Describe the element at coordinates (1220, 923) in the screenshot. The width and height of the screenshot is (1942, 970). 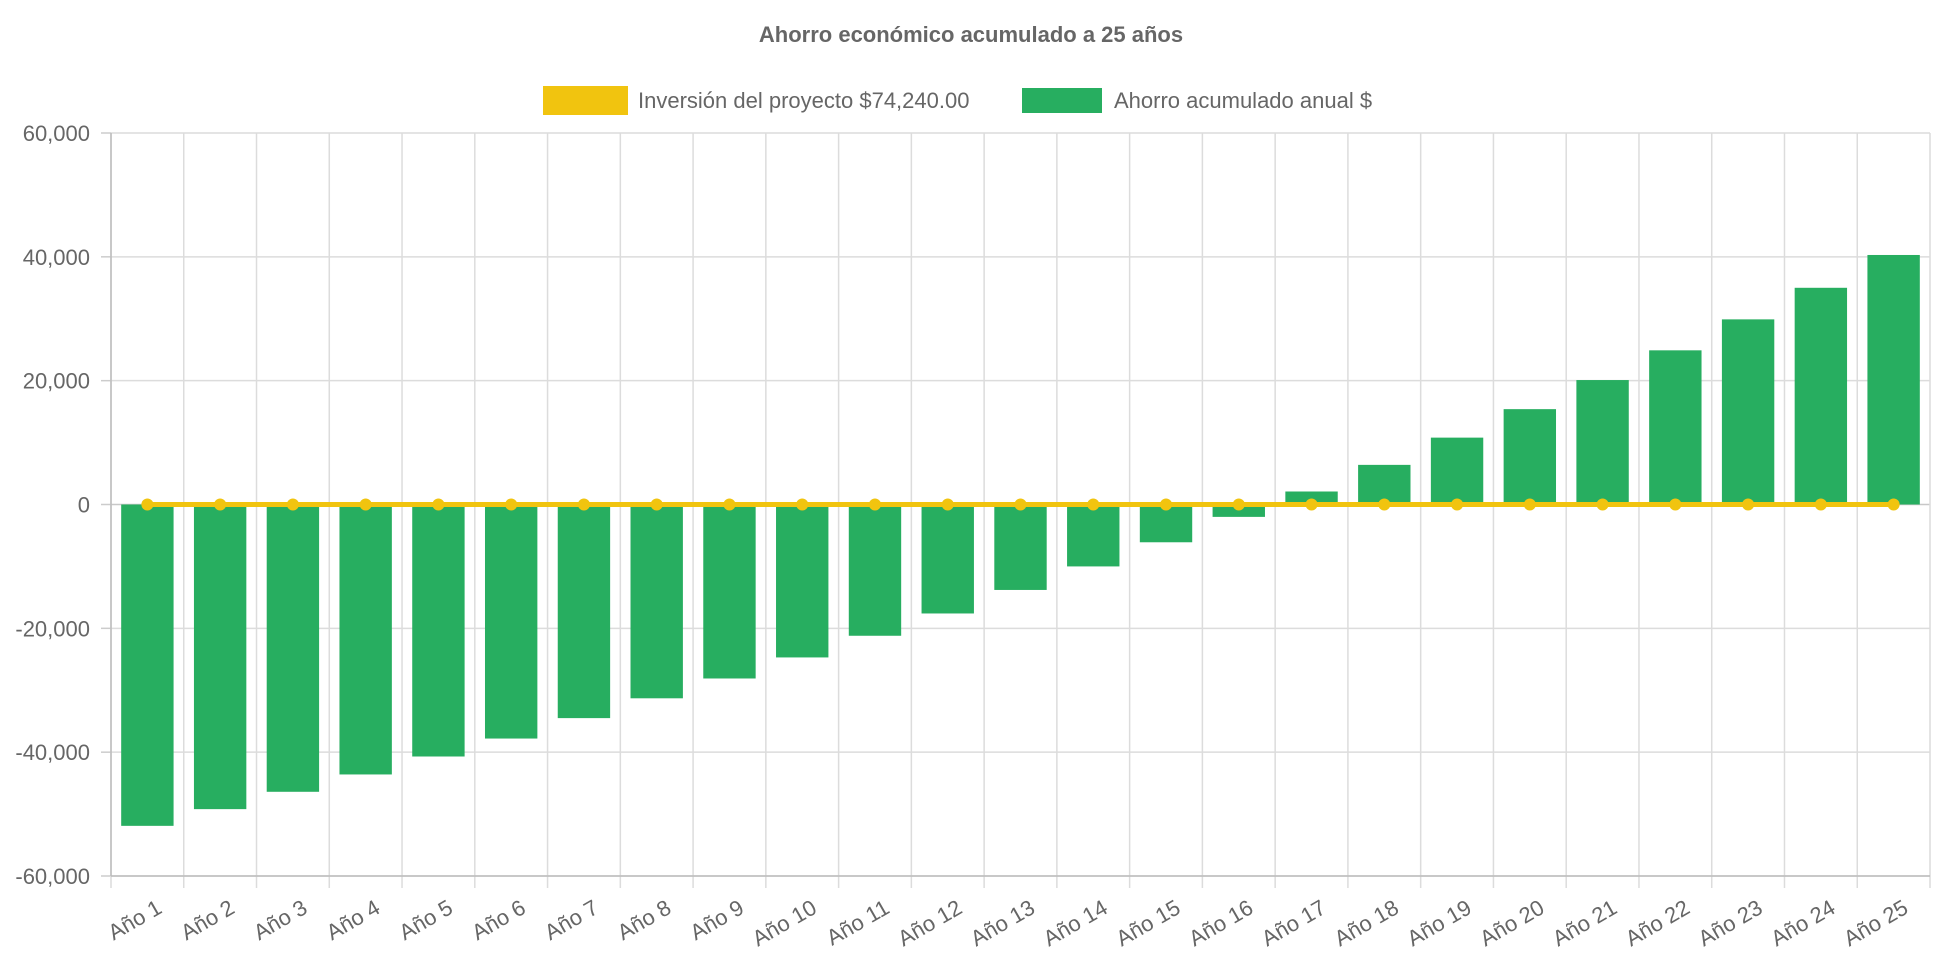
I see `x-tick-label: Año 16` at that location.